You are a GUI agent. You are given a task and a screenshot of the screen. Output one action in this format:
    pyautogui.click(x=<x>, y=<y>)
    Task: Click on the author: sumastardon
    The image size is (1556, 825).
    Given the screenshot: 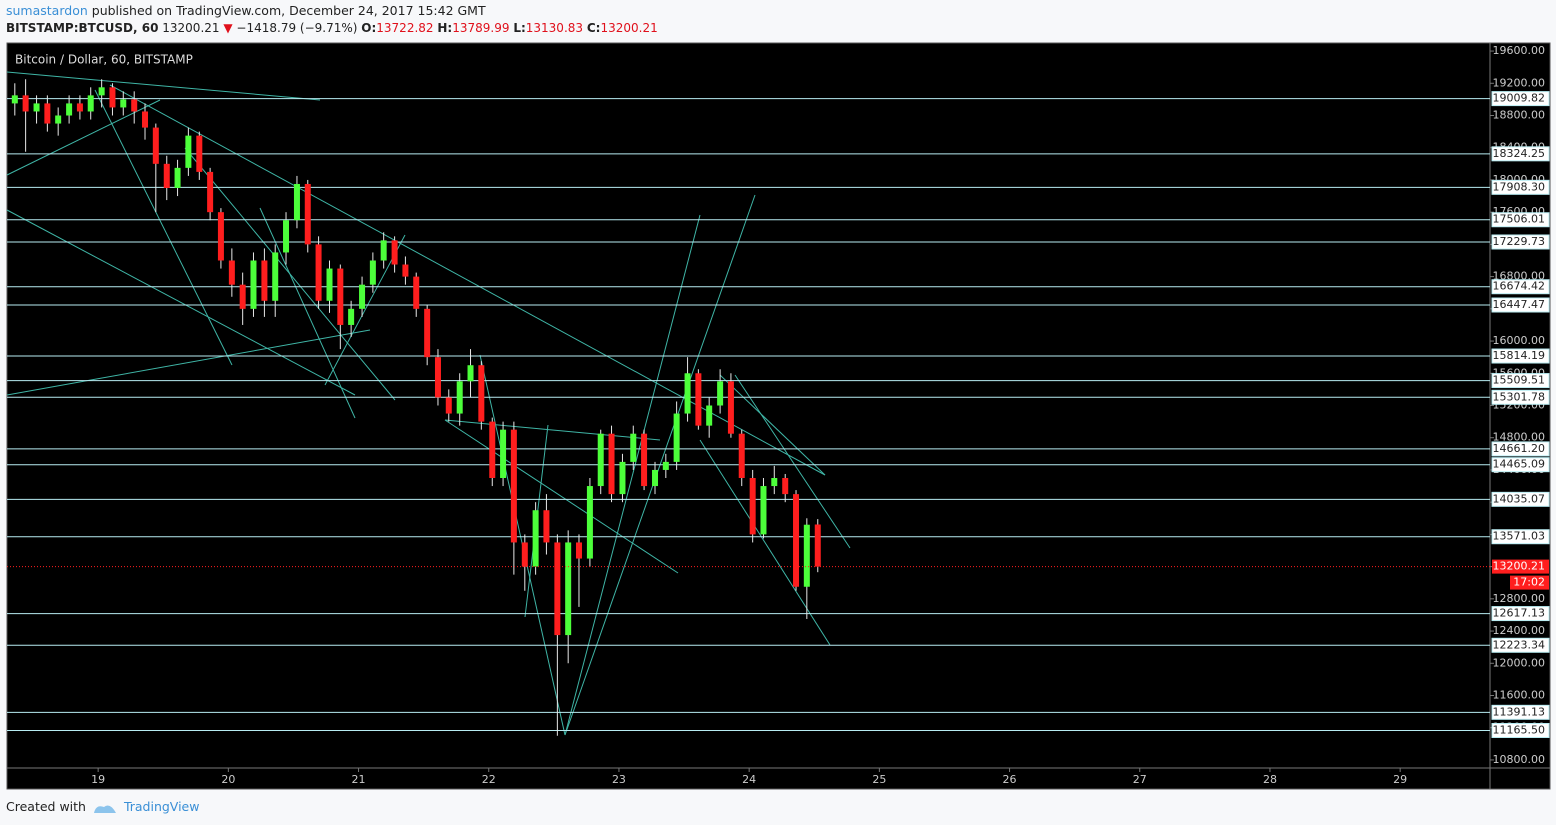 What is the action you would take?
    pyautogui.click(x=47, y=10)
    